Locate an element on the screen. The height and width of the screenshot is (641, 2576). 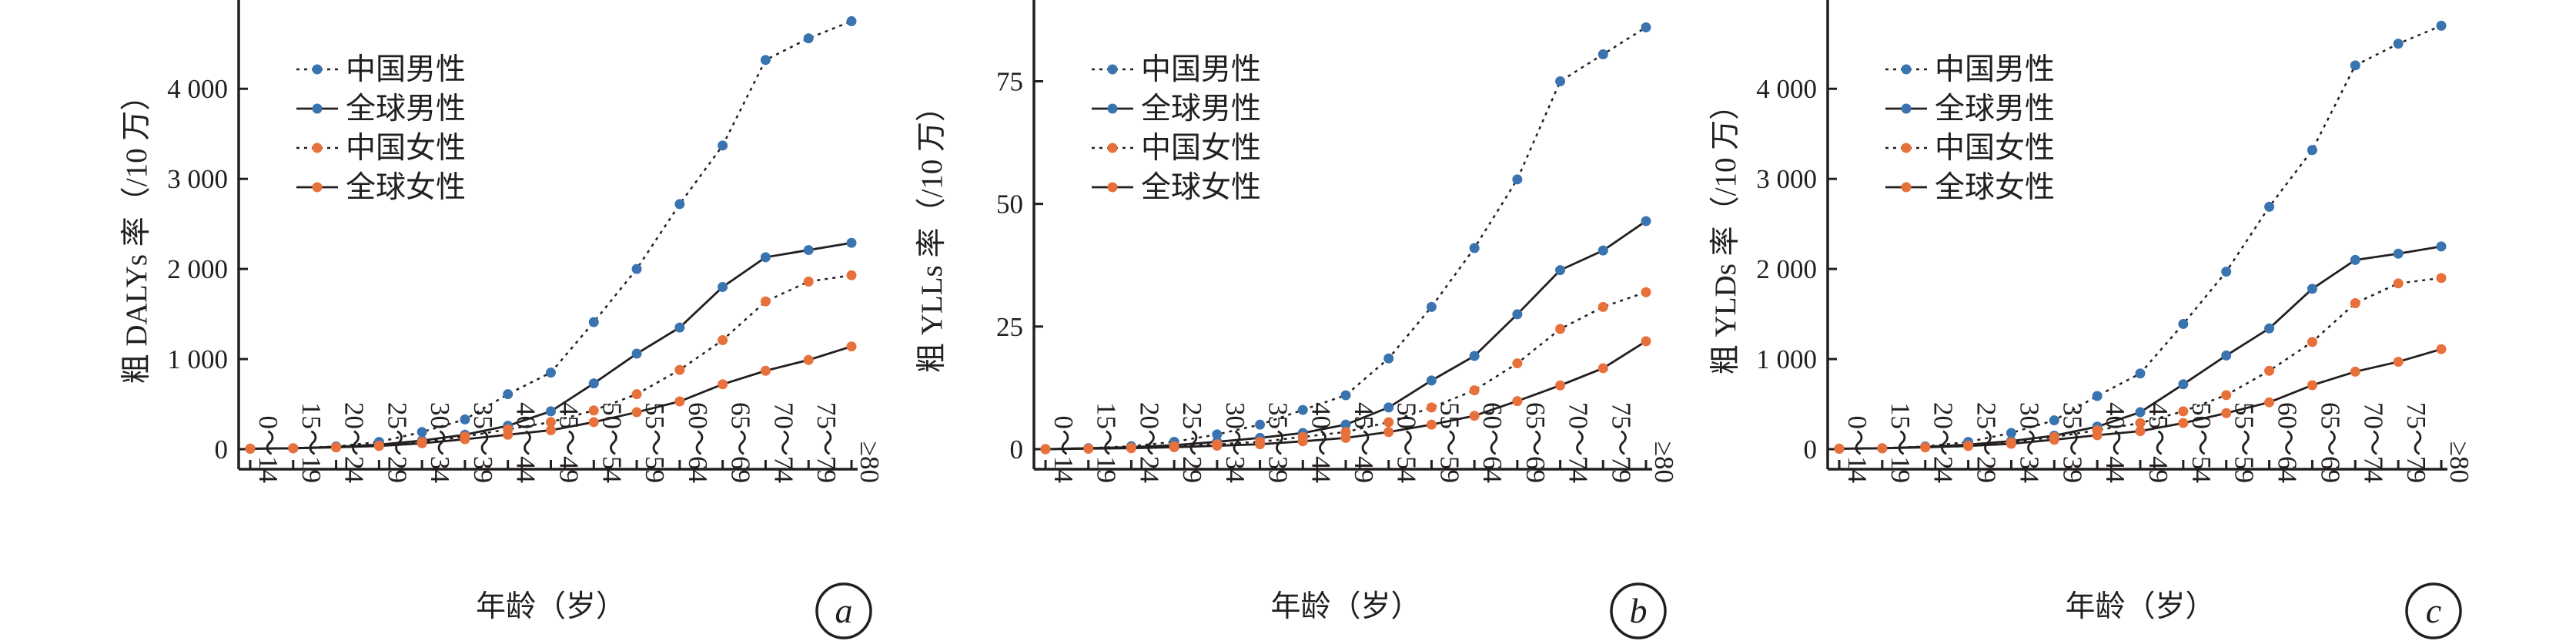
x-tick-label: 75～79 is located at coordinates (1621, 442).